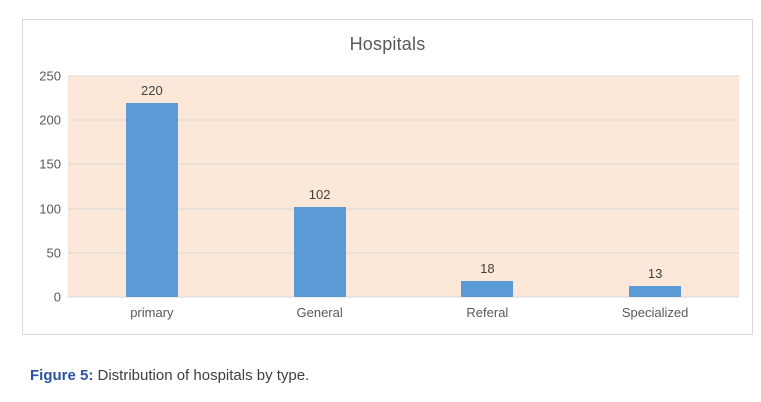 This screenshot has width=761, height=402. What do you see at coordinates (42, 187) in the screenshot?
I see `y-axis: 0 50 100 150 200 250` at bounding box center [42, 187].